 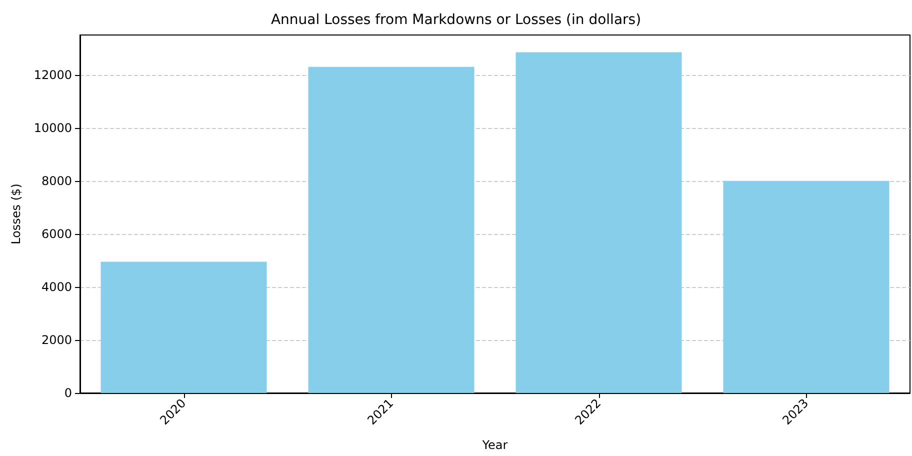 What do you see at coordinates (494, 445) in the screenshot?
I see `x-axis-title: Year` at bounding box center [494, 445].